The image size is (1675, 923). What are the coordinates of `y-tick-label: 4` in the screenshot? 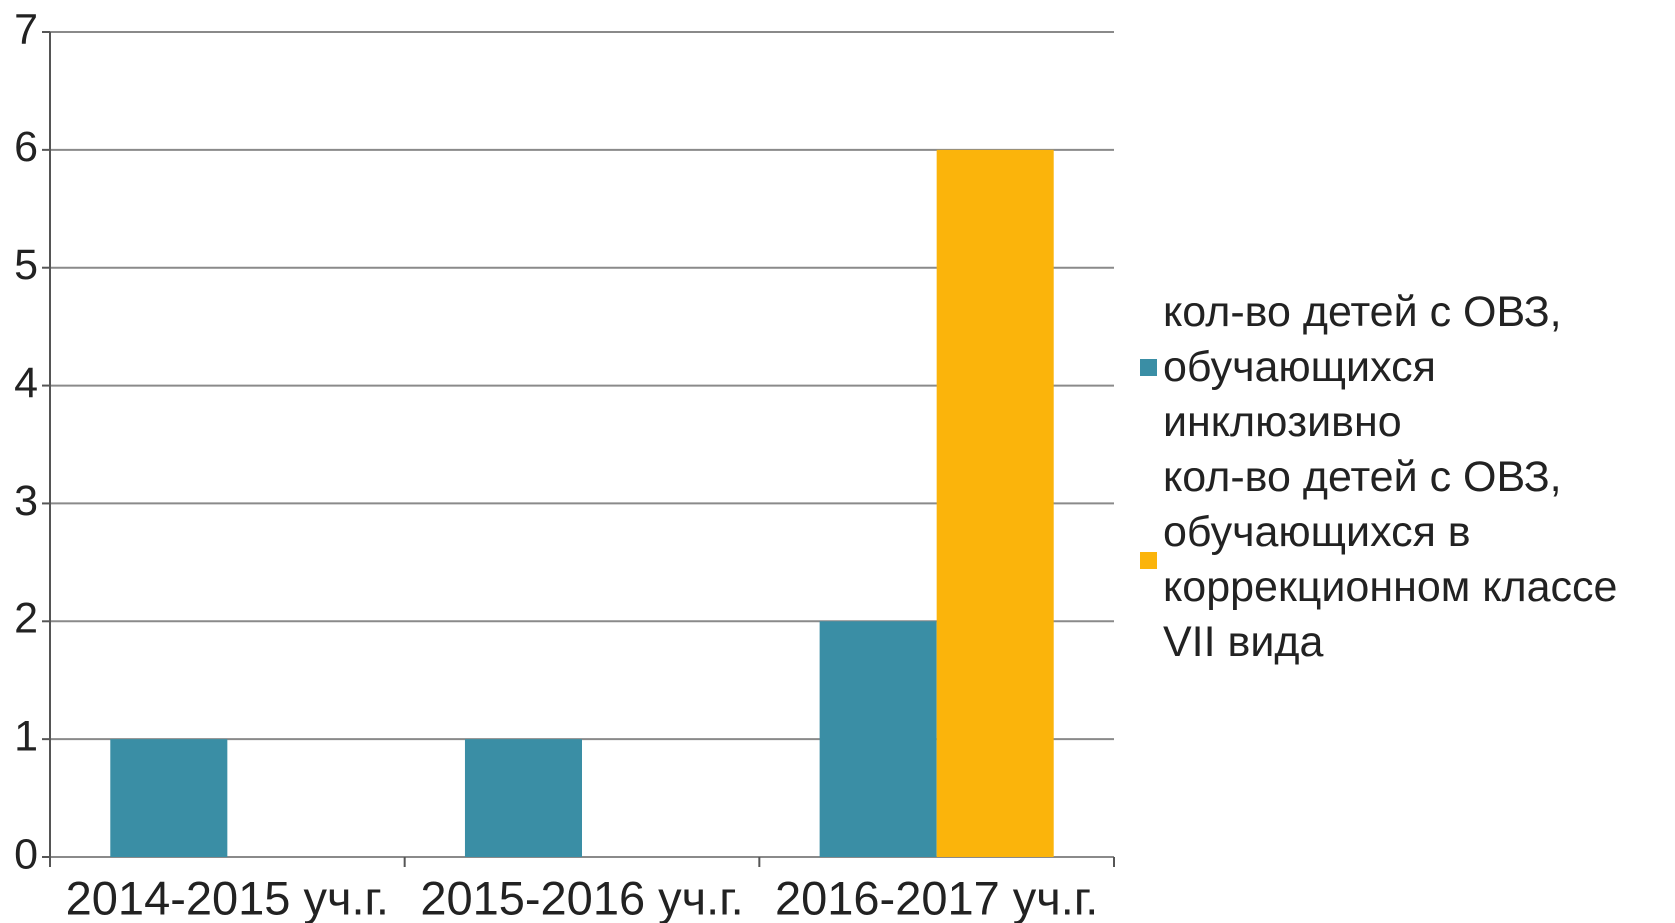 It's located at (26, 383).